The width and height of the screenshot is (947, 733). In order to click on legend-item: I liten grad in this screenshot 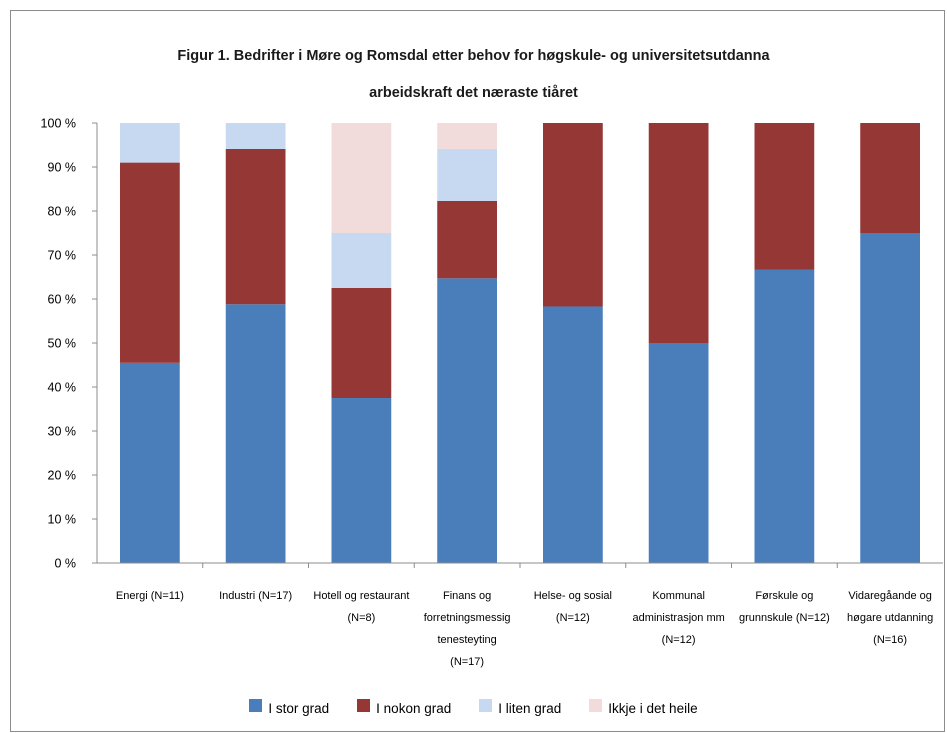, I will do `click(520, 707)`.